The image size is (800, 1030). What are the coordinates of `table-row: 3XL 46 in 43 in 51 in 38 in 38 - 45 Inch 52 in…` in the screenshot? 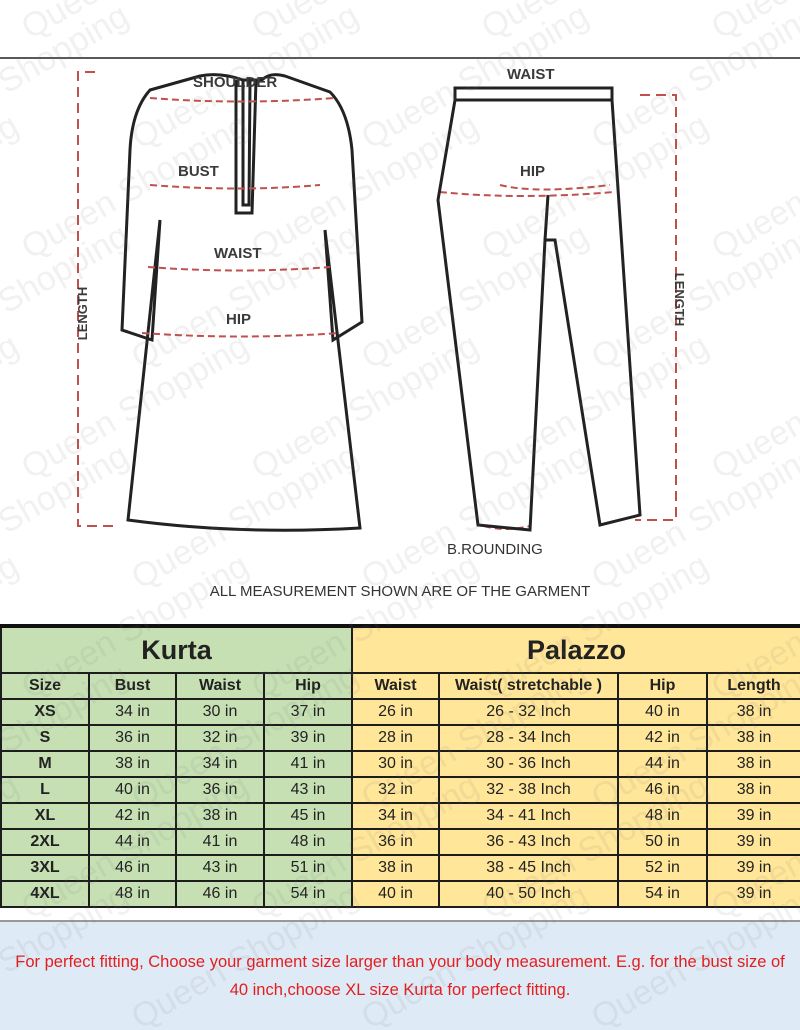 It's located at (400, 868).